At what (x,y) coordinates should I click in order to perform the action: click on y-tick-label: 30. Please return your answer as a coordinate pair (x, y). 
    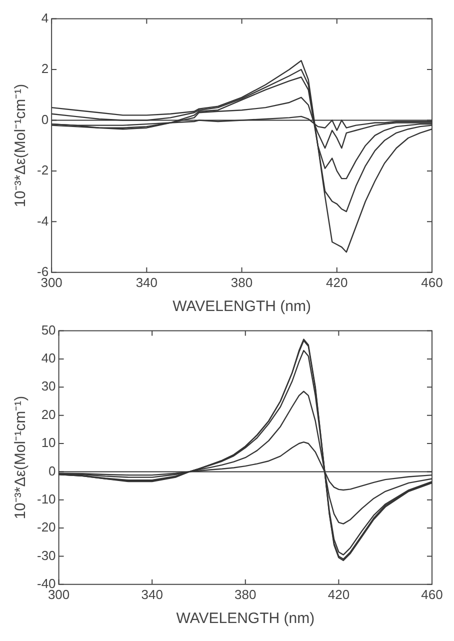
    Looking at the image, I should click on (48, 386).